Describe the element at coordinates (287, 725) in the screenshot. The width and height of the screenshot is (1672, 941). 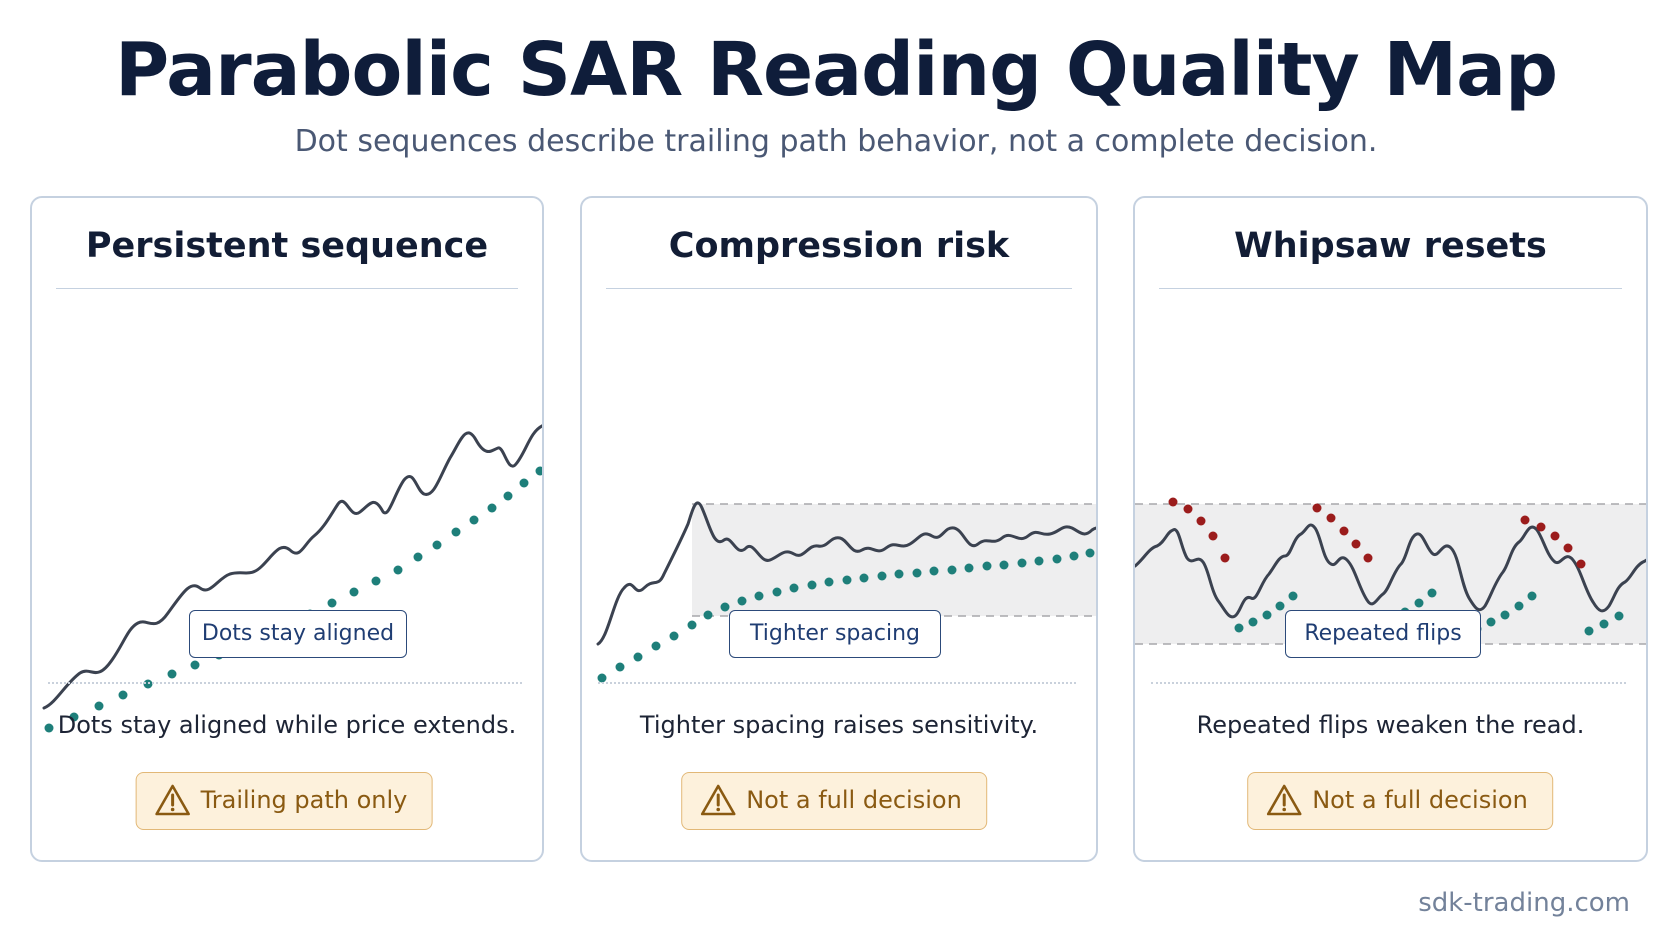
I see `panel-description: Dots stay aligned while price extends.` at that location.